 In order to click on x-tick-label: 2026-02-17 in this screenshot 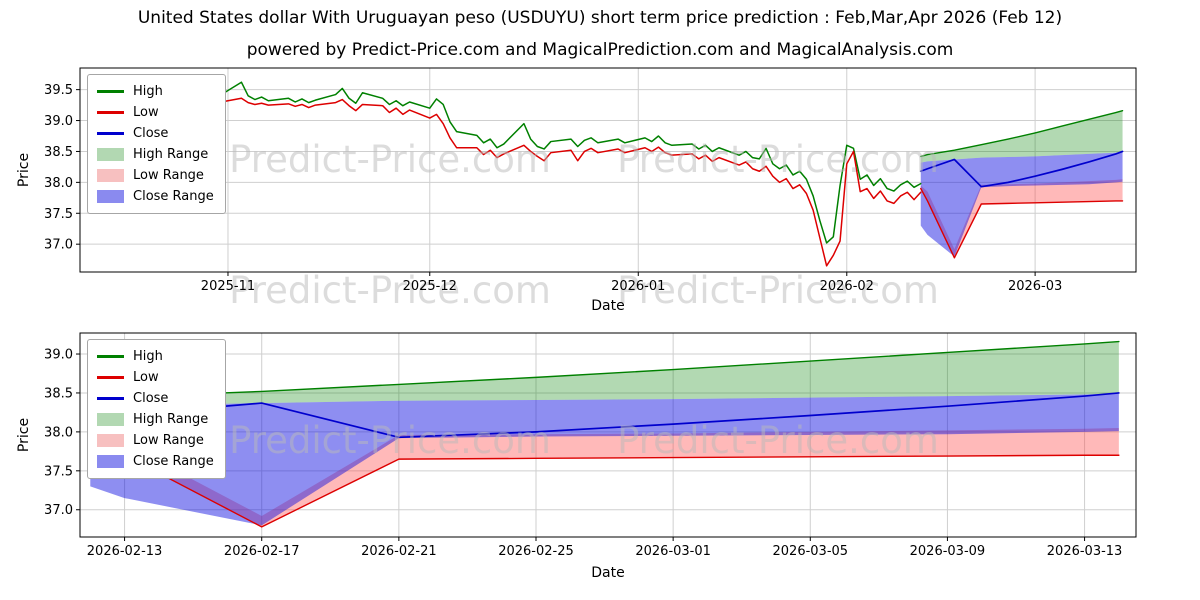, I will do `click(262, 551)`.